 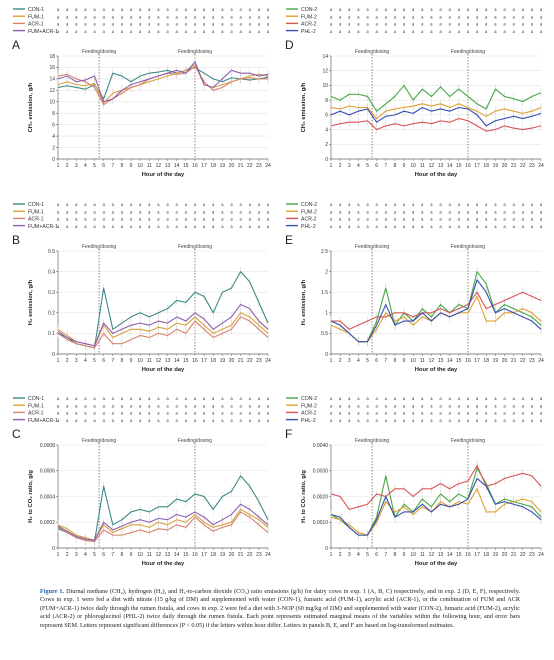 I want to click on legend-label: FUM-2, so click(x=309, y=406).